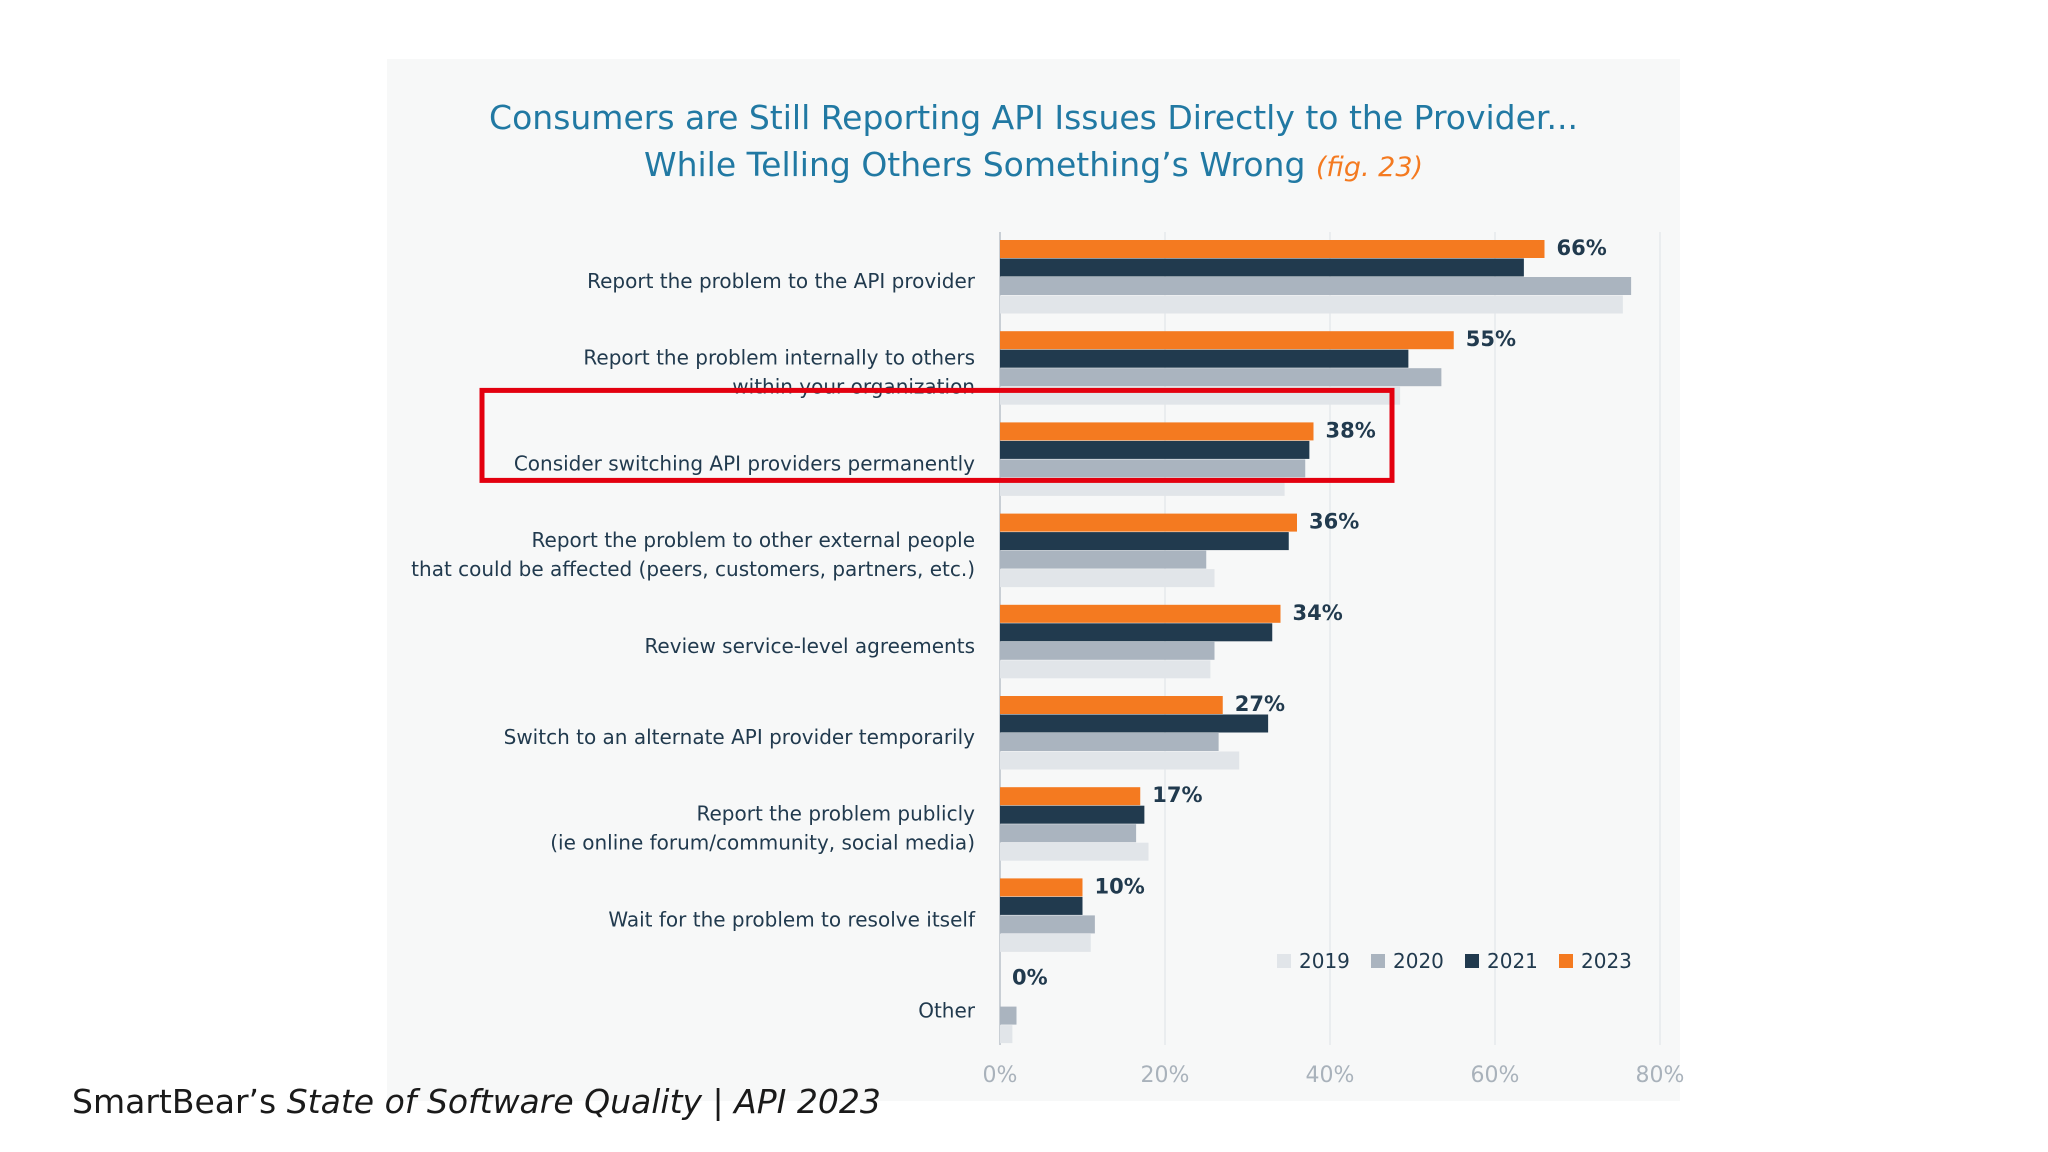  What do you see at coordinates (1418, 961) in the screenshot?
I see `legend-label-2020: 2020` at bounding box center [1418, 961].